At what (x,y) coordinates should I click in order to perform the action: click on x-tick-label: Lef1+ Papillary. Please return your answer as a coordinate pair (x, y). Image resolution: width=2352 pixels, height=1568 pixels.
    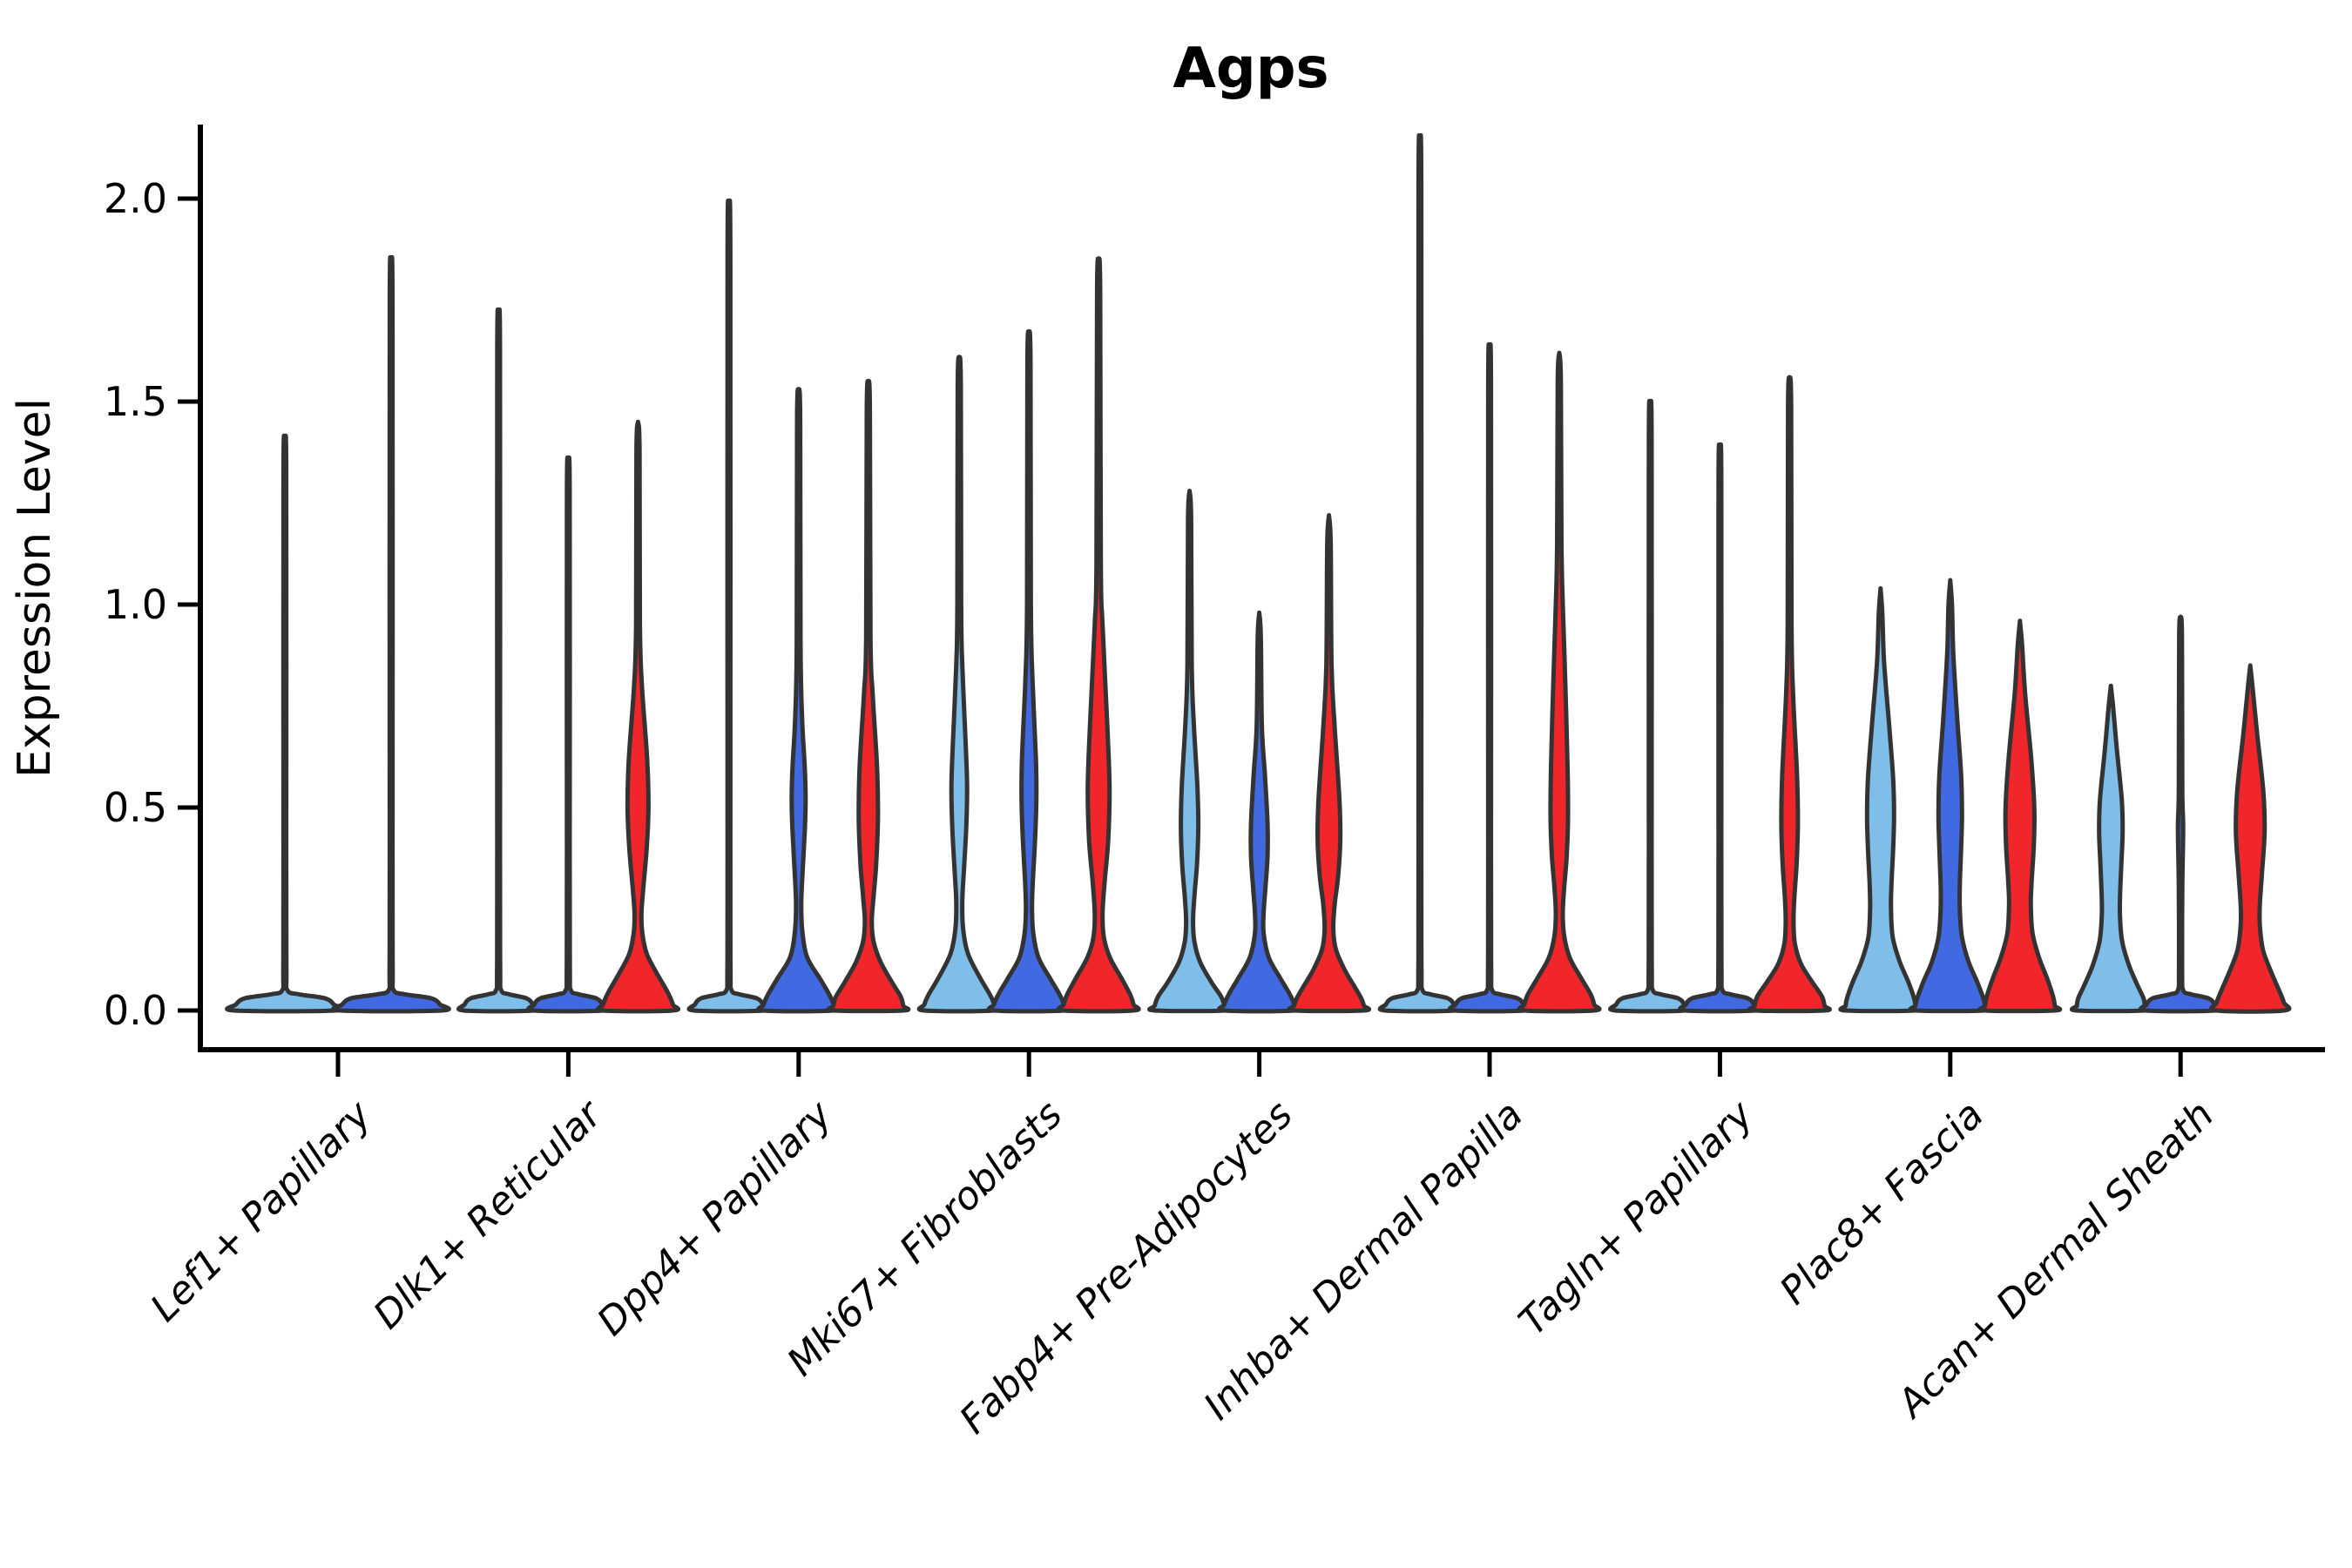
    Looking at the image, I should click on (261, 1211).